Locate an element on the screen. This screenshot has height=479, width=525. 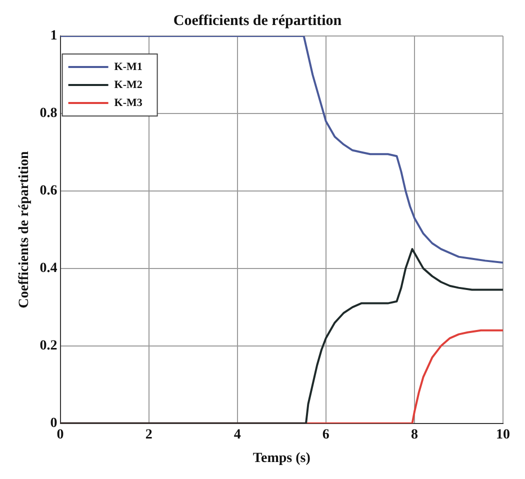
y-tick-label: 0.2 is located at coordinates (49, 346).